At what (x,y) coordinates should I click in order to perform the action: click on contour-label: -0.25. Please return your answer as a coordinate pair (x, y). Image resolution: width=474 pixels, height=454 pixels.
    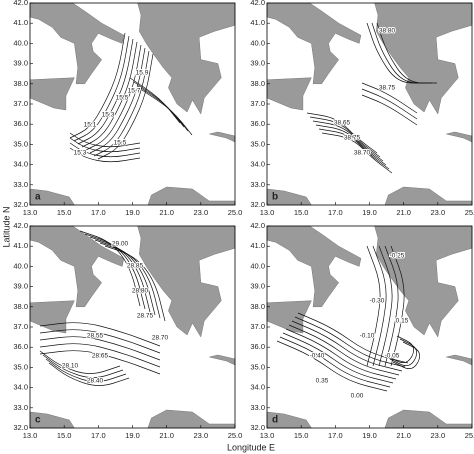
    Looking at the image, I should click on (397, 256).